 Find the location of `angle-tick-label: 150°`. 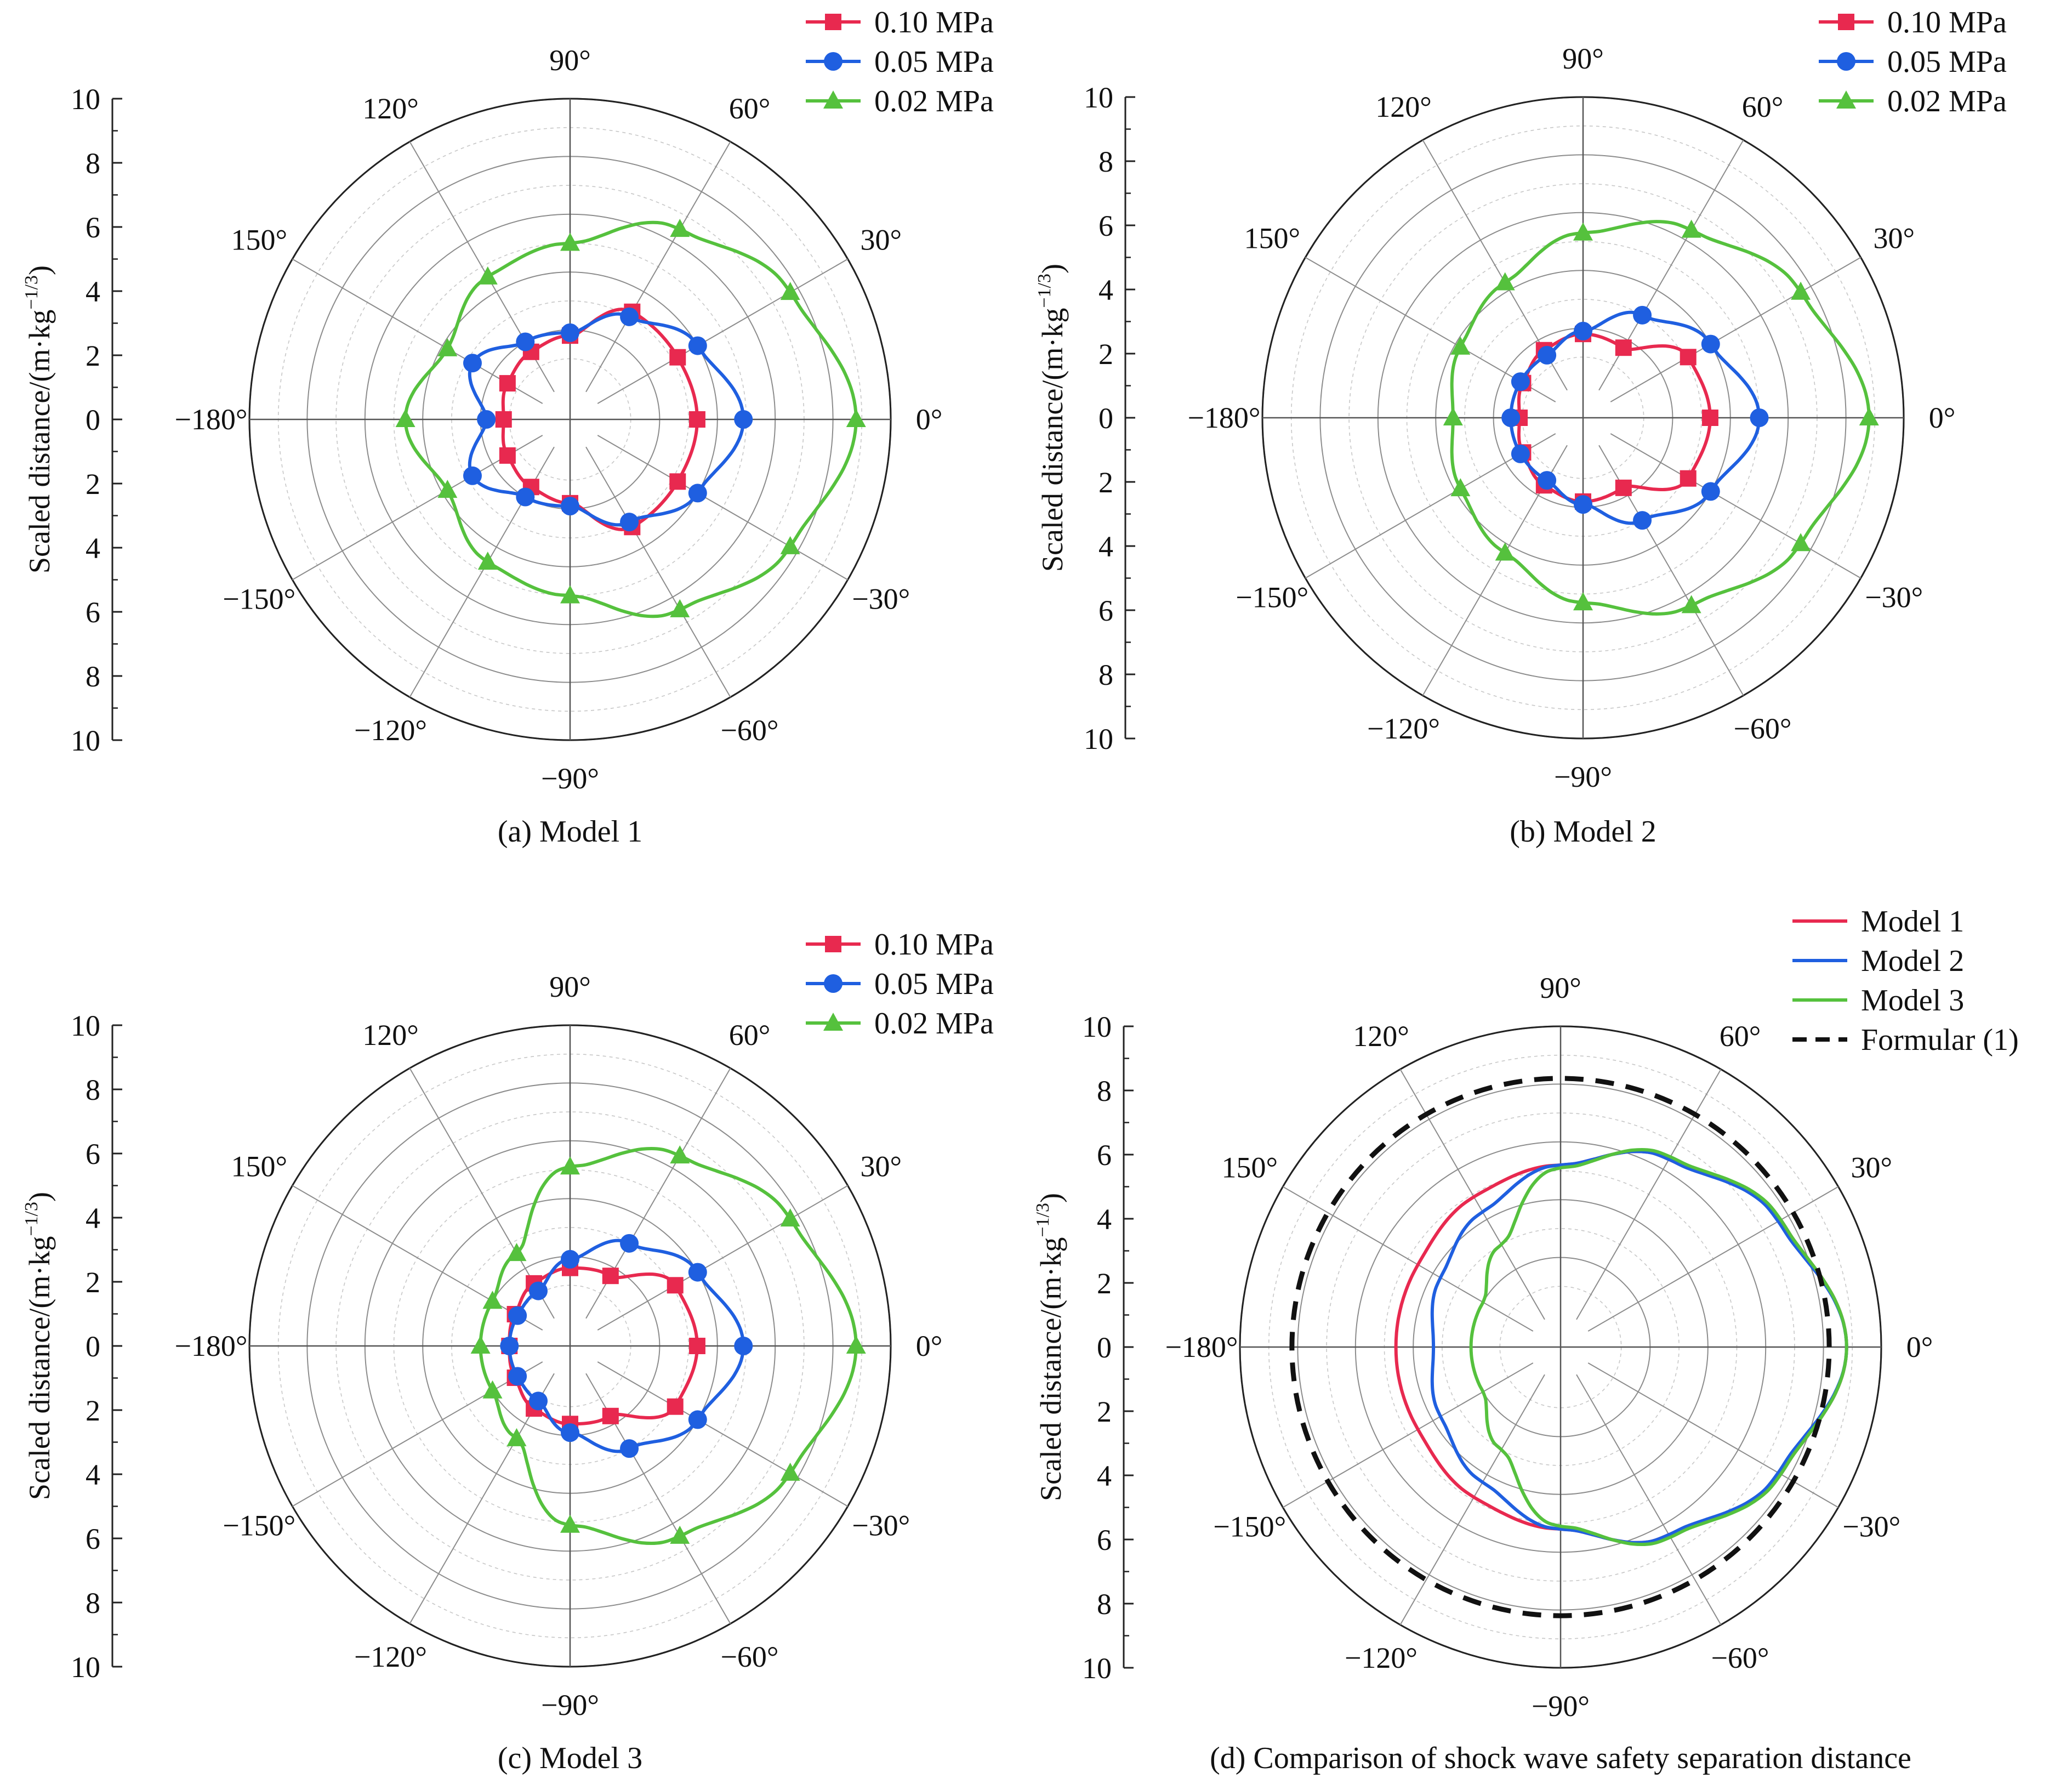

angle-tick-label: 150° is located at coordinates (1272, 238).